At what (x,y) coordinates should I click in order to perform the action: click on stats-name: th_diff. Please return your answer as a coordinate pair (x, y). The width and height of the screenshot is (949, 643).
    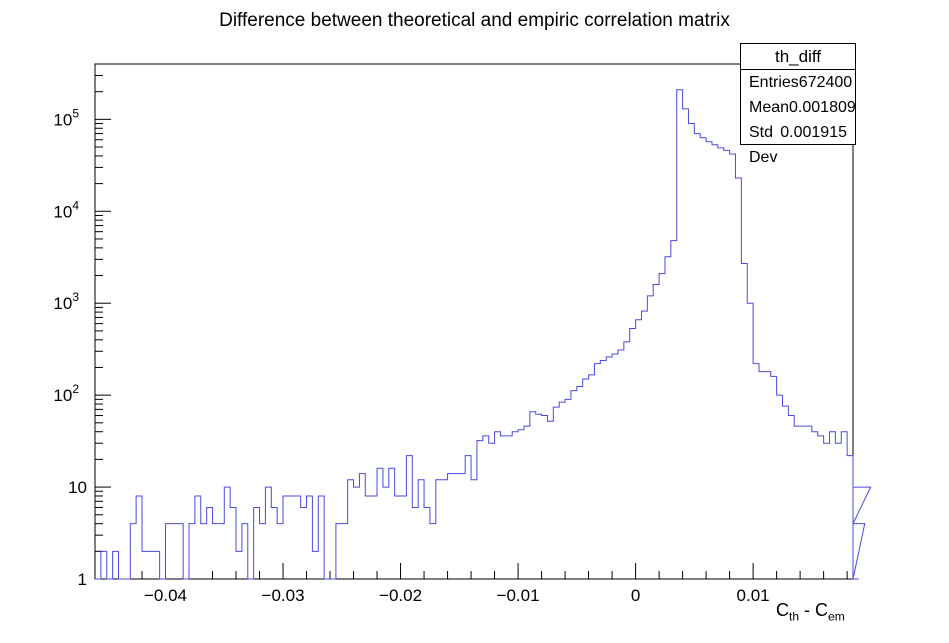
    Looking at the image, I should click on (798, 57).